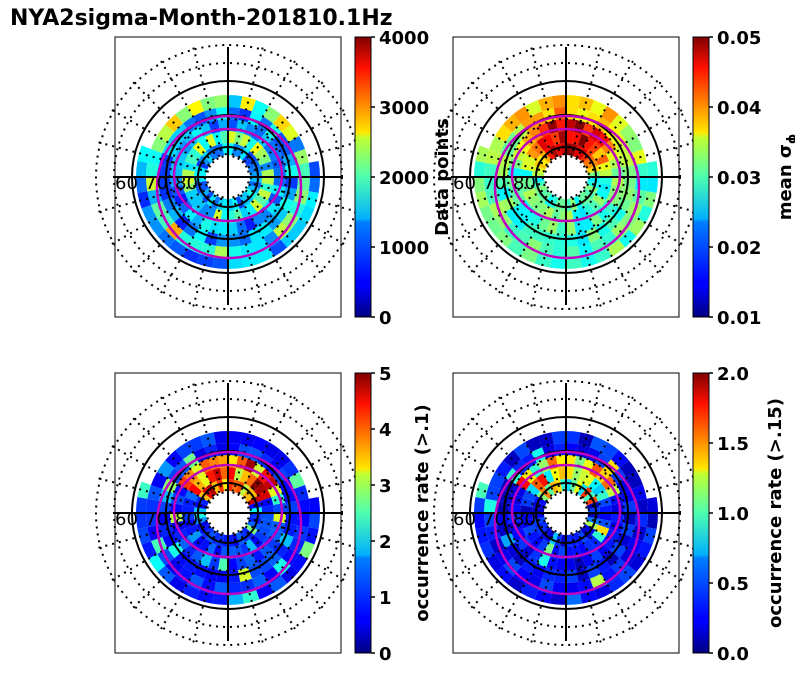 The image size is (795, 674). What do you see at coordinates (186, 519) in the screenshot?
I see `latitude-label-80: 80` at bounding box center [186, 519].